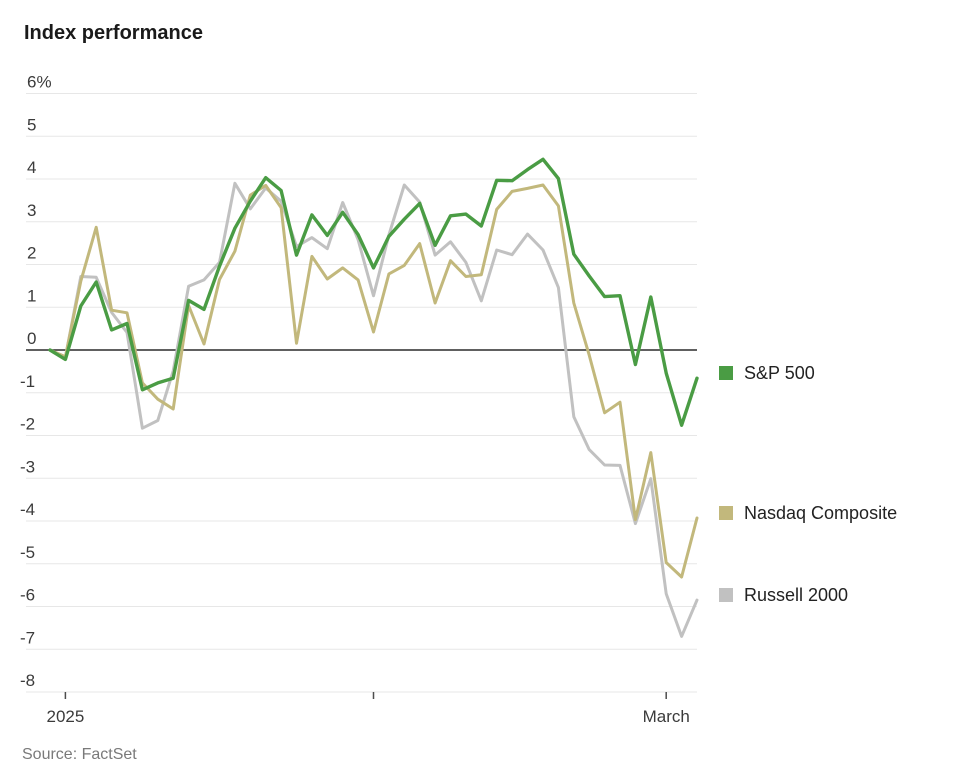 This screenshot has height=775, width=956. Describe the element at coordinates (27, 381) in the screenshot. I see `y-tick-label: -1` at that location.